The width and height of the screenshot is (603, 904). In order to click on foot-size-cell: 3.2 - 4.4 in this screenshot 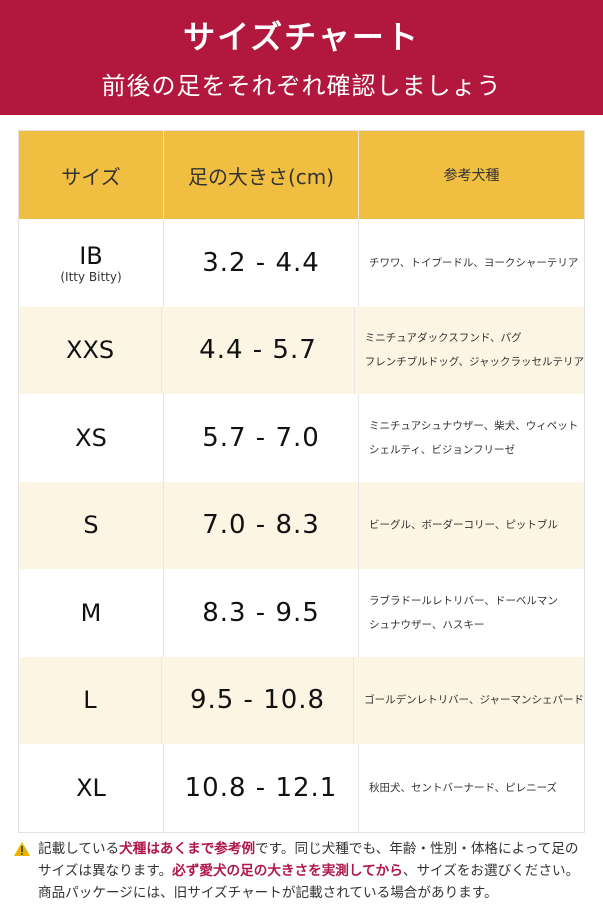, I will do `click(261, 263)`.